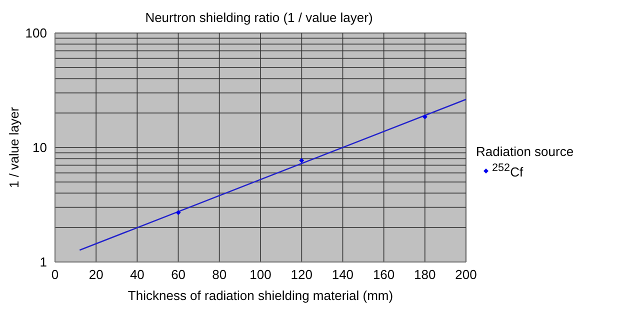 Image resolution: width=634 pixels, height=324 pixels. Describe the element at coordinates (425, 274) in the screenshot. I see `x-tick-label: 180` at that location.